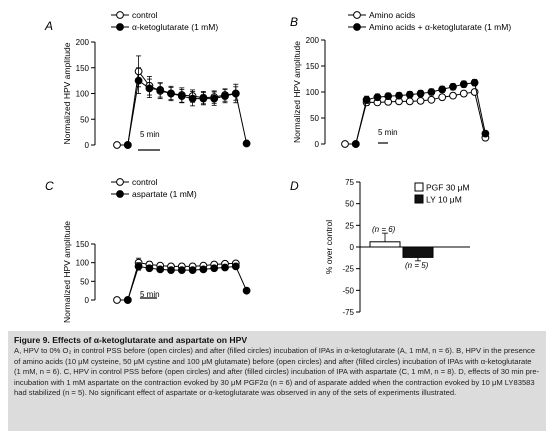 The height and width of the screenshot is (435, 554). Describe the element at coordinates (294, 186) in the screenshot. I see `panel-letter: D` at that location.